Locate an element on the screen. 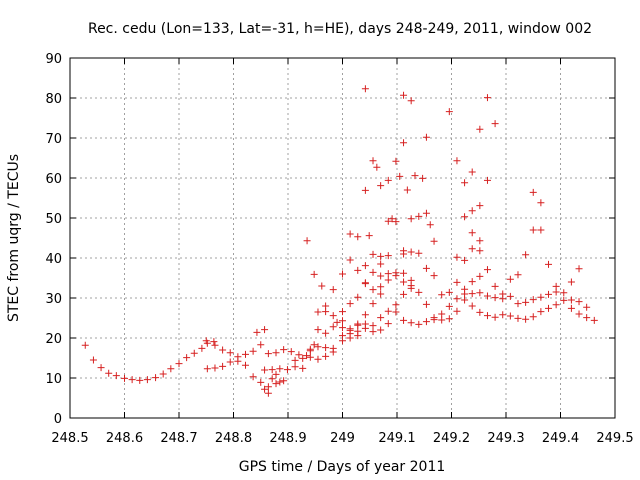 Image resolution: width=640 pixels, height=480 pixels. x-tick-label: 249.4 is located at coordinates (560, 438).